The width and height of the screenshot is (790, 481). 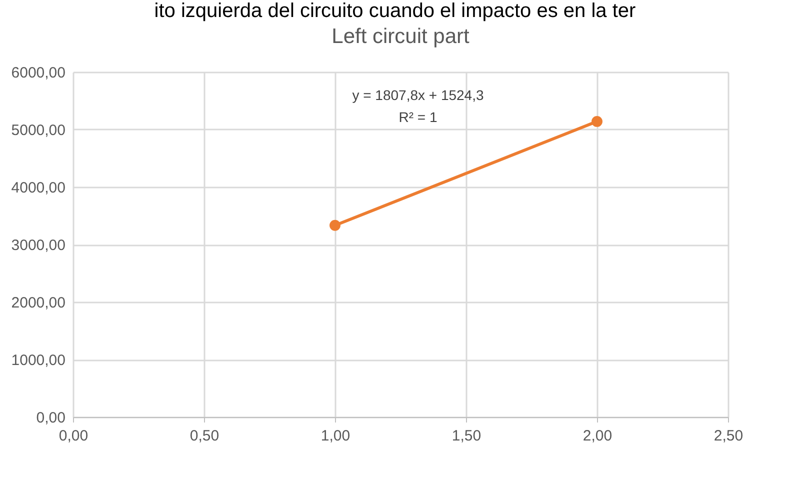 What do you see at coordinates (38, 73) in the screenshot?
I see `y-tick-label: 6000,00` at bounding box center [38, 73].